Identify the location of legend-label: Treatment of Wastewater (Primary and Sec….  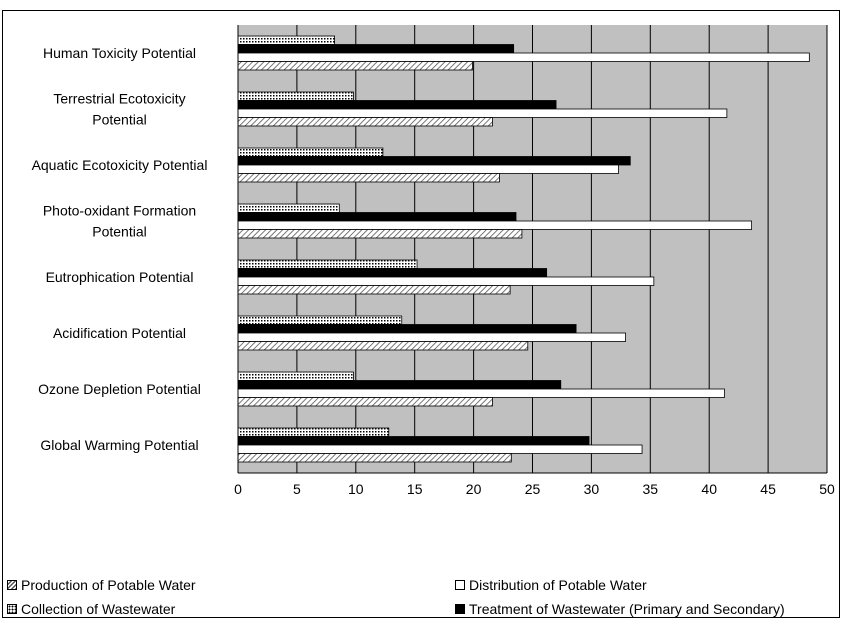
(627, 609).